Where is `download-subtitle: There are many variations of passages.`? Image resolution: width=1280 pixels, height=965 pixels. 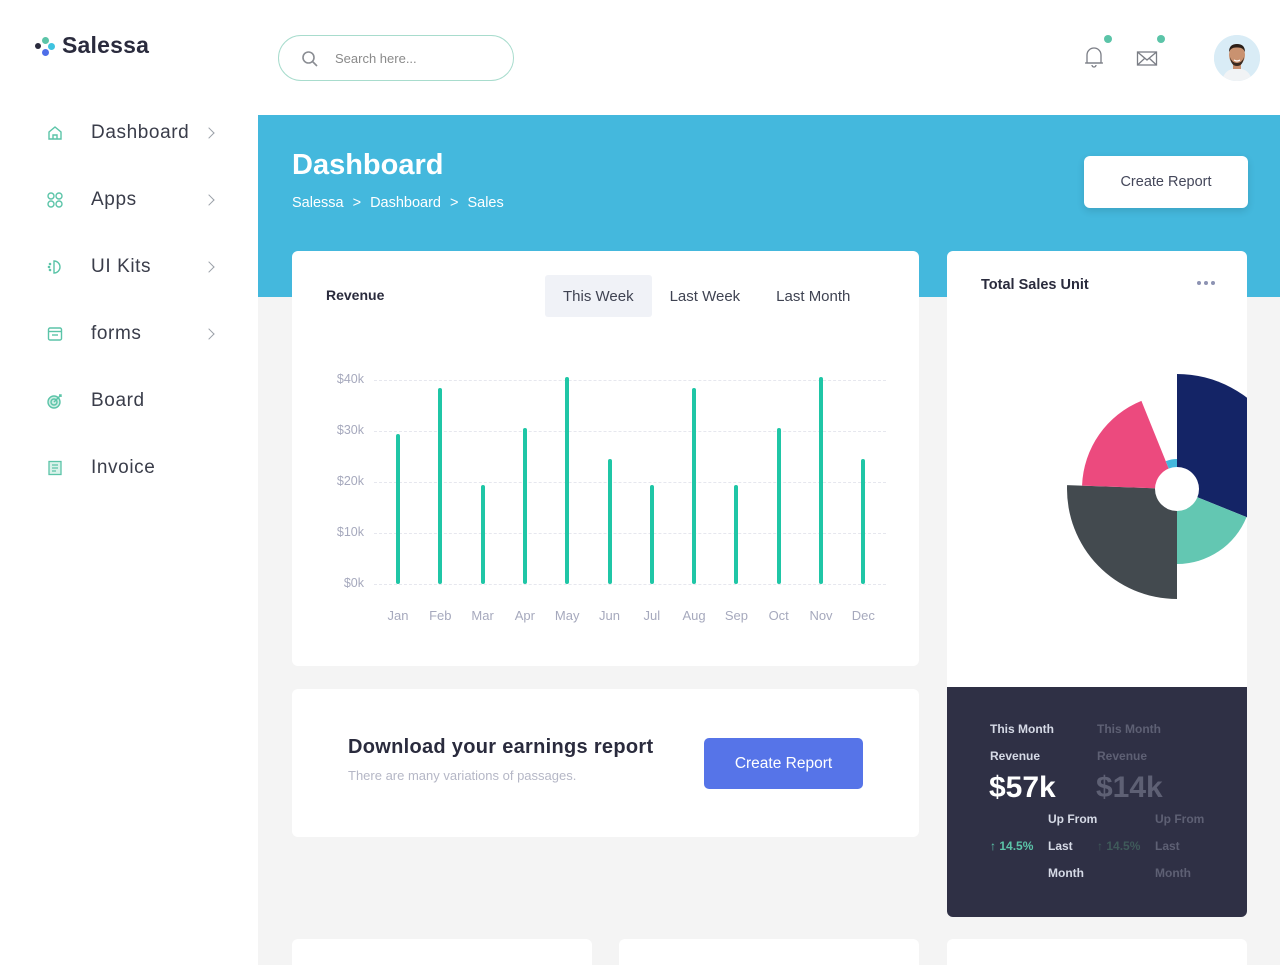
download-subtitle: There are many variations of passages. is located at coordinates (462, 775).